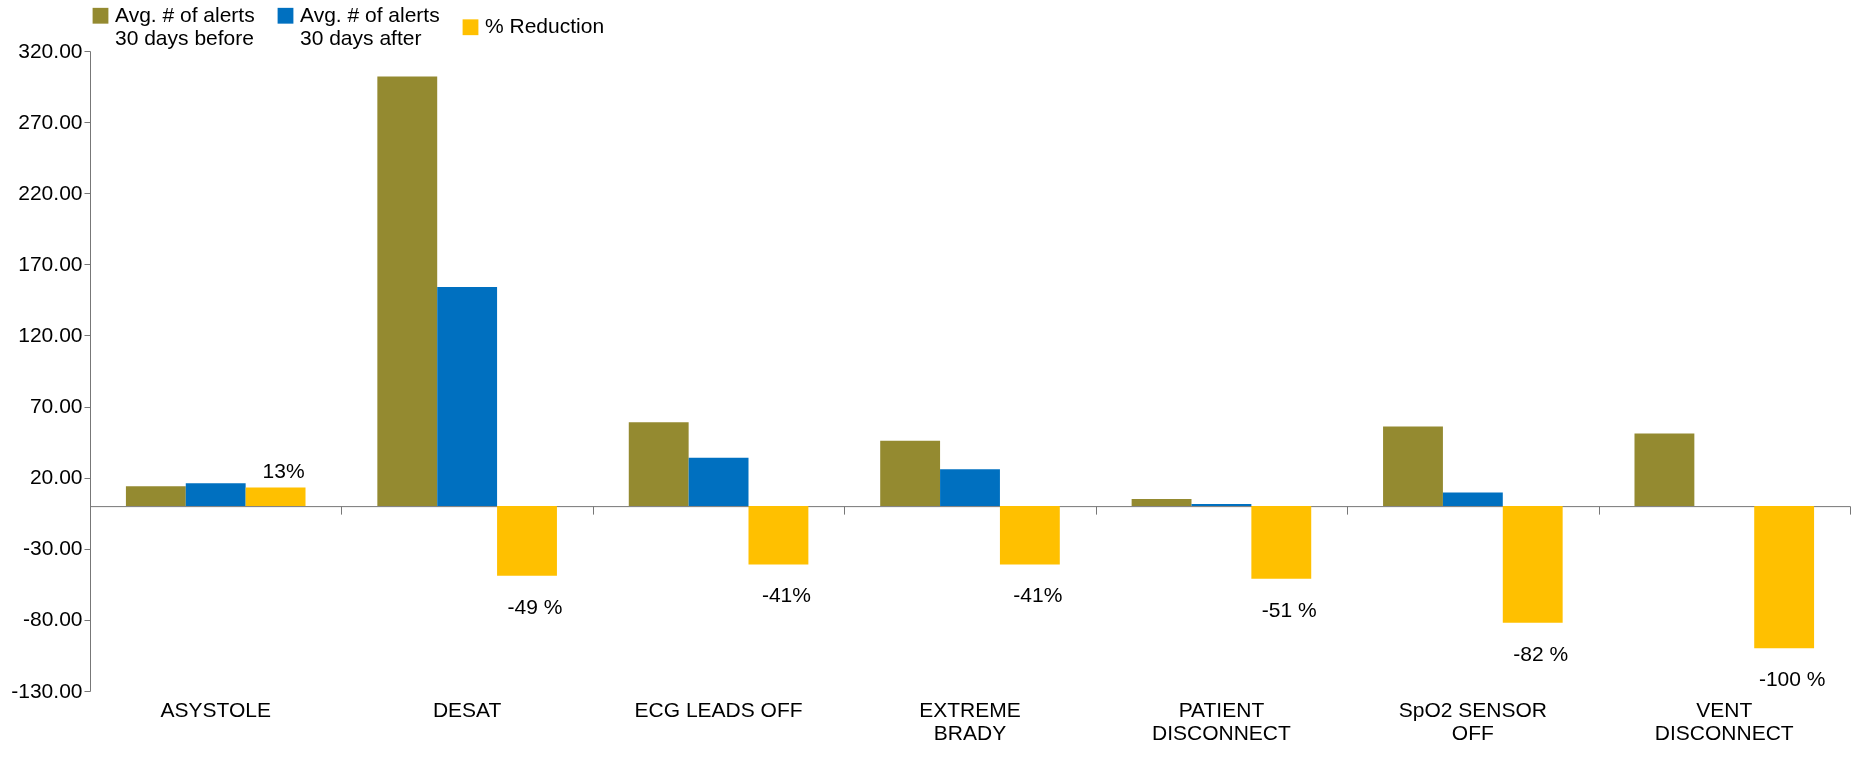 The image size is (1875, 782). I want to click on x-tick-label: ASYSTOLE, so click(215, 709).